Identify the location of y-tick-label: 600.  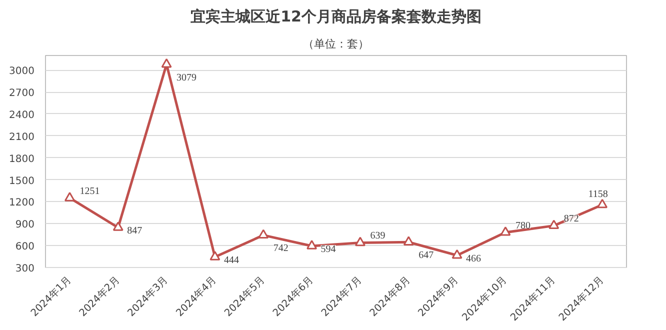
(25, 247).